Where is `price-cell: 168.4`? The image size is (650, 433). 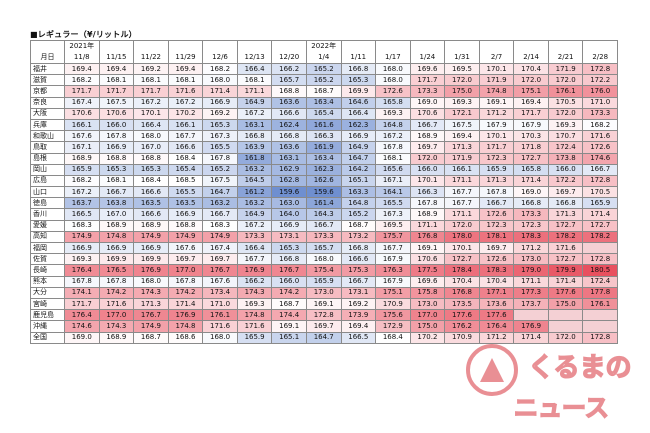
price-cell: 168.4 is located at coordinates (185, 158).